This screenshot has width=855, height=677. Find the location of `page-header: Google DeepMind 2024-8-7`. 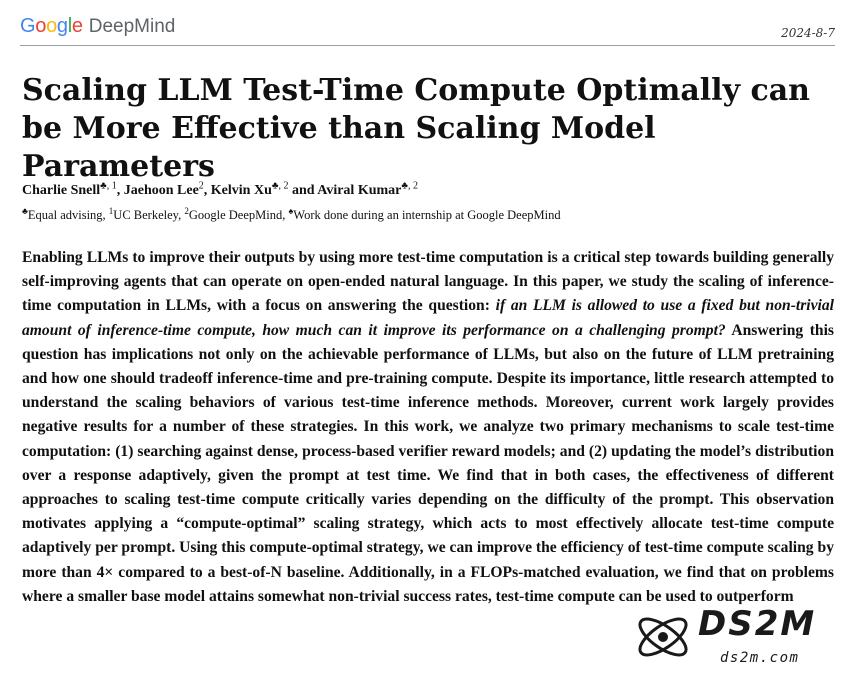

page-header: Google DeepMind 2024-8-7 is located at coordinates (427, 26).